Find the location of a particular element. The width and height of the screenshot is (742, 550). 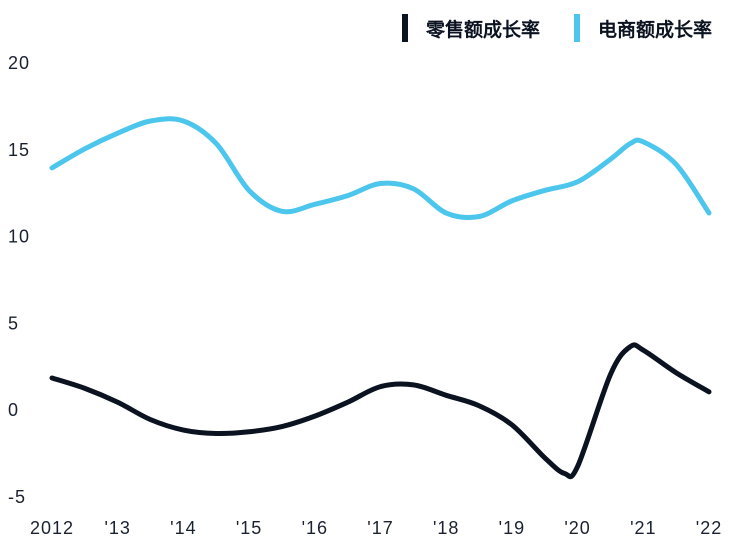

y-tick-label: 5 is located at coordinates (13, 323).